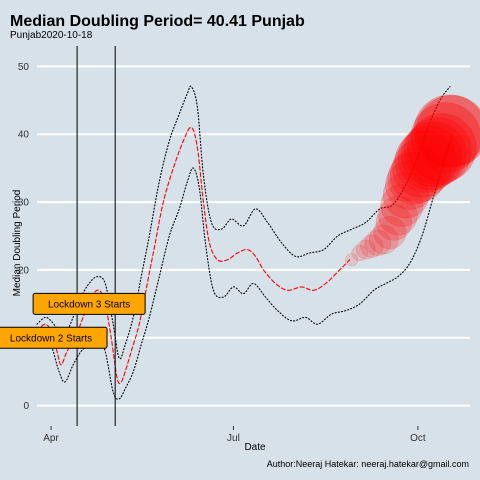  Describe the element at coordinates (24, 67) in the screenshot. I see `y-tick-label: 50` at that location.